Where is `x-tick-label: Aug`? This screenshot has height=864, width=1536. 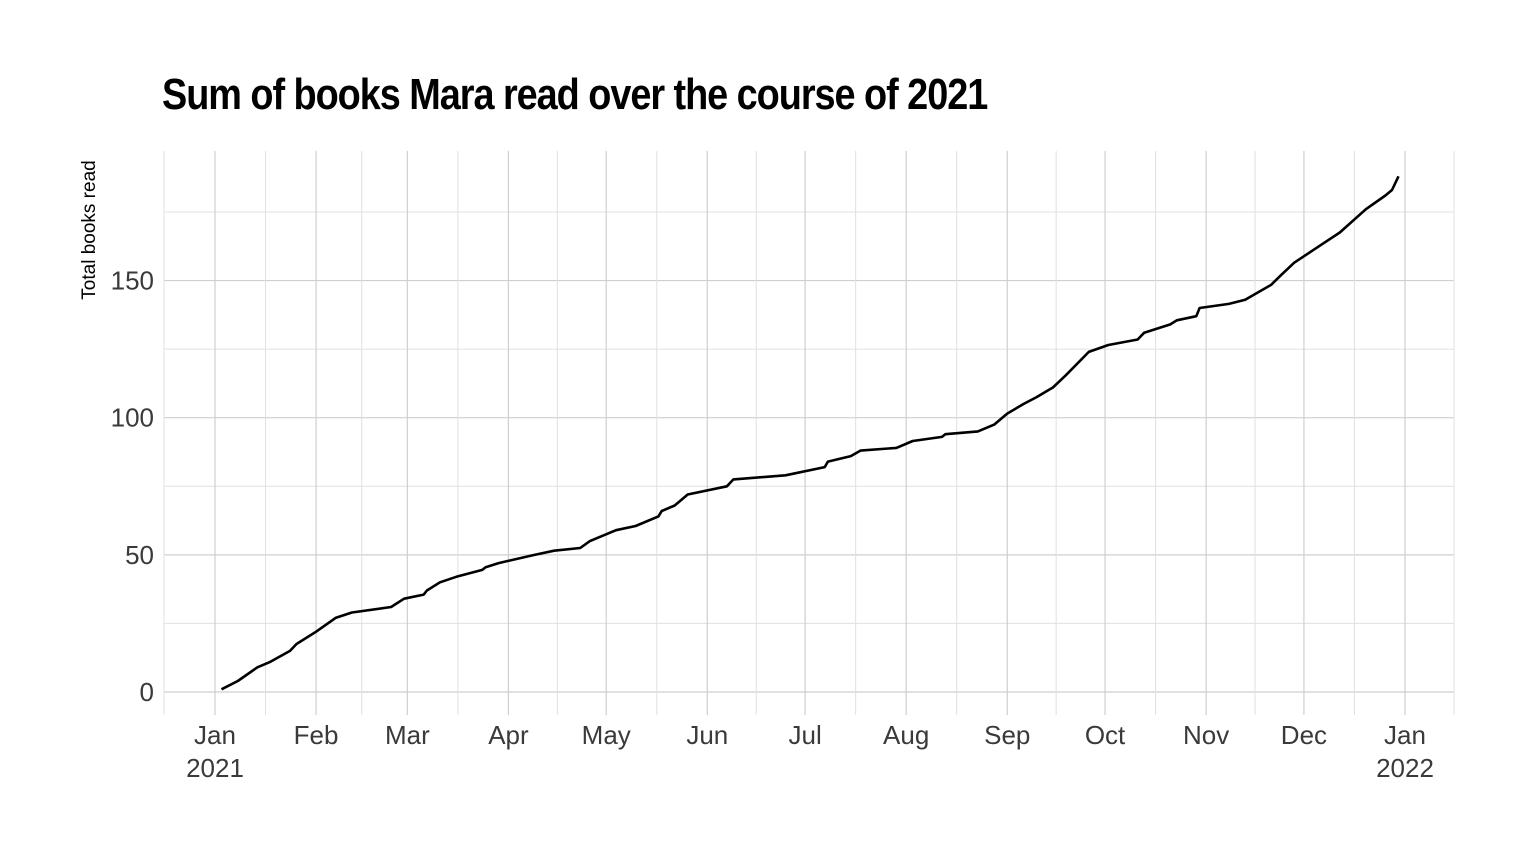 x-tick-label: Aug is located at coordinates (906, 735).